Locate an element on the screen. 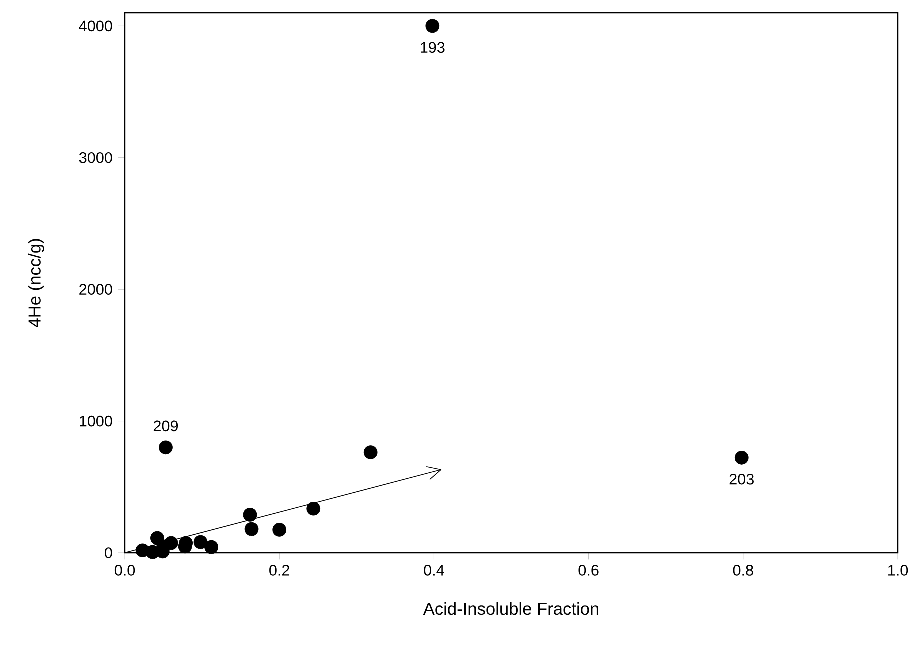 This screenshot has width=916, height=646. x-tick-label: 0.8 is located at coordinates (743, 570).